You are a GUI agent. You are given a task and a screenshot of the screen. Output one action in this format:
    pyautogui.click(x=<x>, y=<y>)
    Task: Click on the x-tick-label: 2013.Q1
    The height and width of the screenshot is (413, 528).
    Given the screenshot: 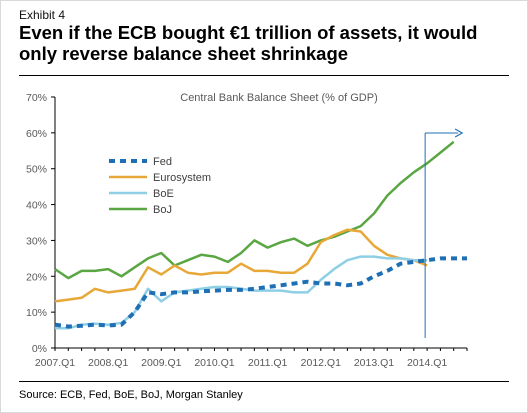 What is the action you would take?
    pyautogui.click(x=374, y=363)
    